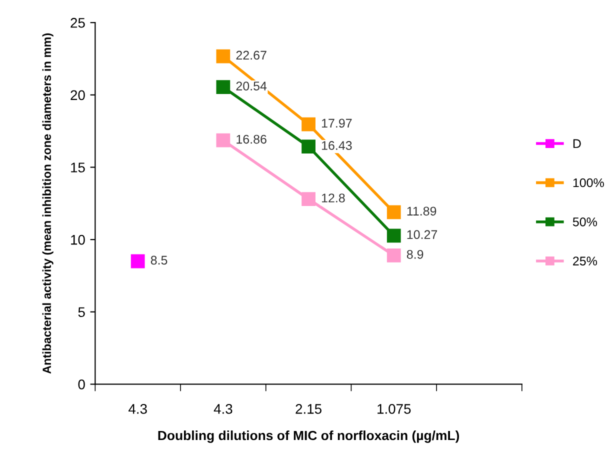 This screenshot has width=614, height=452. I want to click on legend-label: 25%, so click(585, 261).